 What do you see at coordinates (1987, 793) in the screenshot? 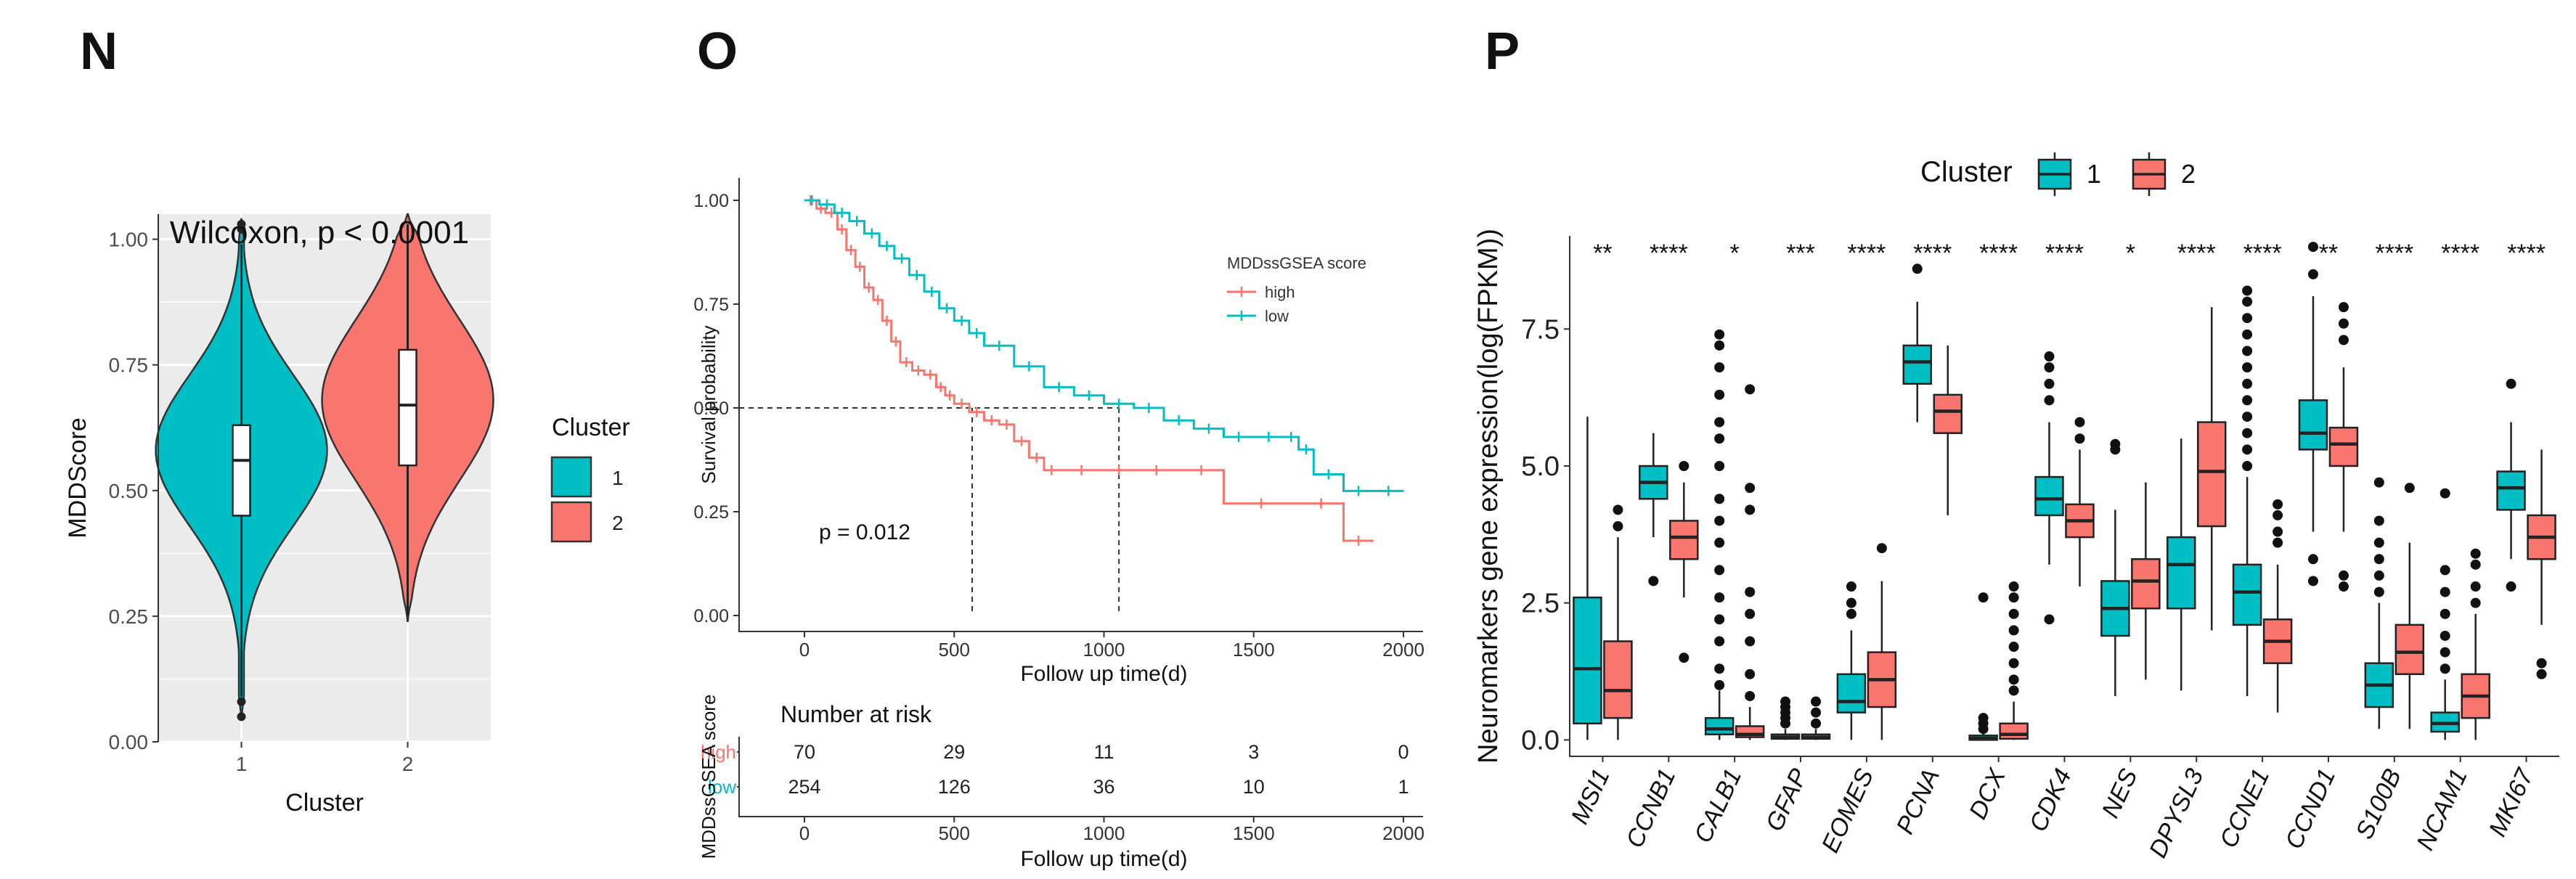
I see `x-tick-label: DCX` at bounding box center [1987, 793].